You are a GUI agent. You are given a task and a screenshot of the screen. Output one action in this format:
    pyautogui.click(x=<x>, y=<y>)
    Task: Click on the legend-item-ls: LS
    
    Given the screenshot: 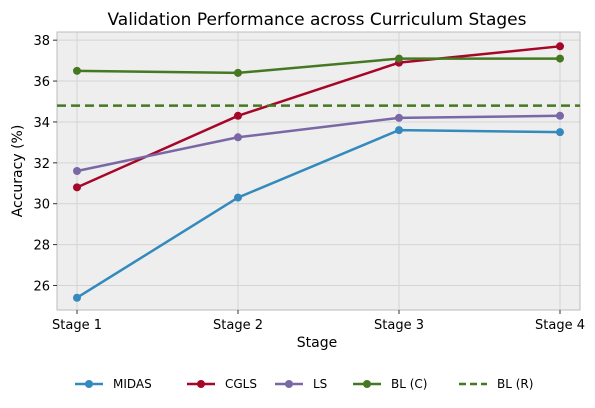 What is the action you would take?
    pyautogui.click(x=301, y=384)
    